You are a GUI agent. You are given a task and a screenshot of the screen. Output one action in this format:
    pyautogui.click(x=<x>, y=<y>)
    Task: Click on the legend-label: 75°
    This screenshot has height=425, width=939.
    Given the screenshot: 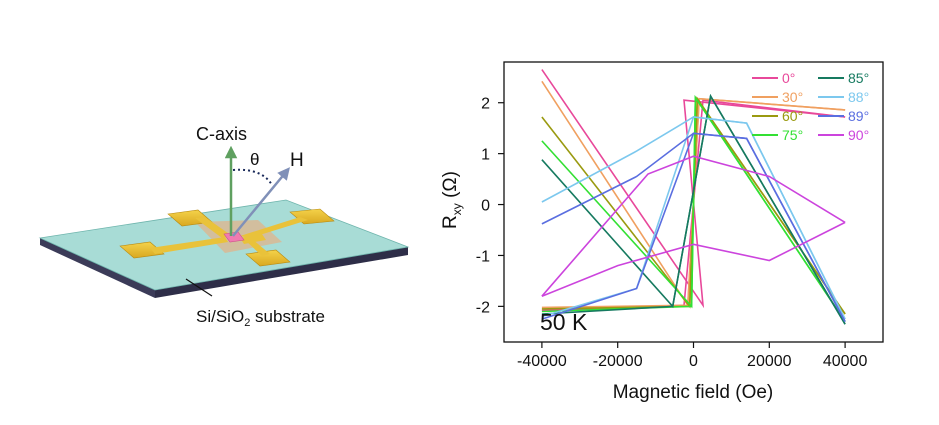 What is the action you would take?
    pyautogui.click(x=792, y=135)
    